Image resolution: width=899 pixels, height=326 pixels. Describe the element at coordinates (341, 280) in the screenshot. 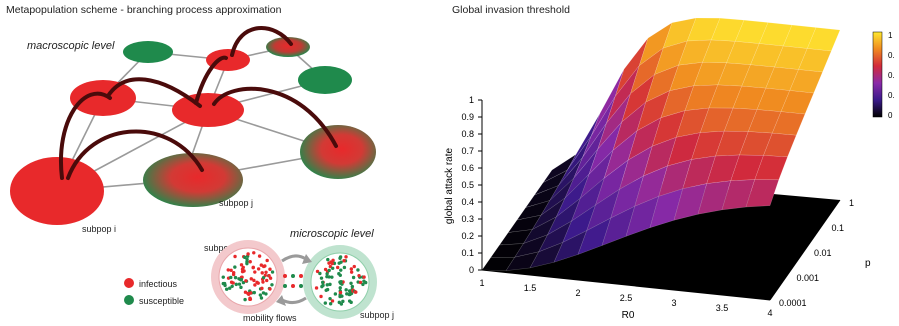

I see `inset-subpop-j-individuals` at that location.